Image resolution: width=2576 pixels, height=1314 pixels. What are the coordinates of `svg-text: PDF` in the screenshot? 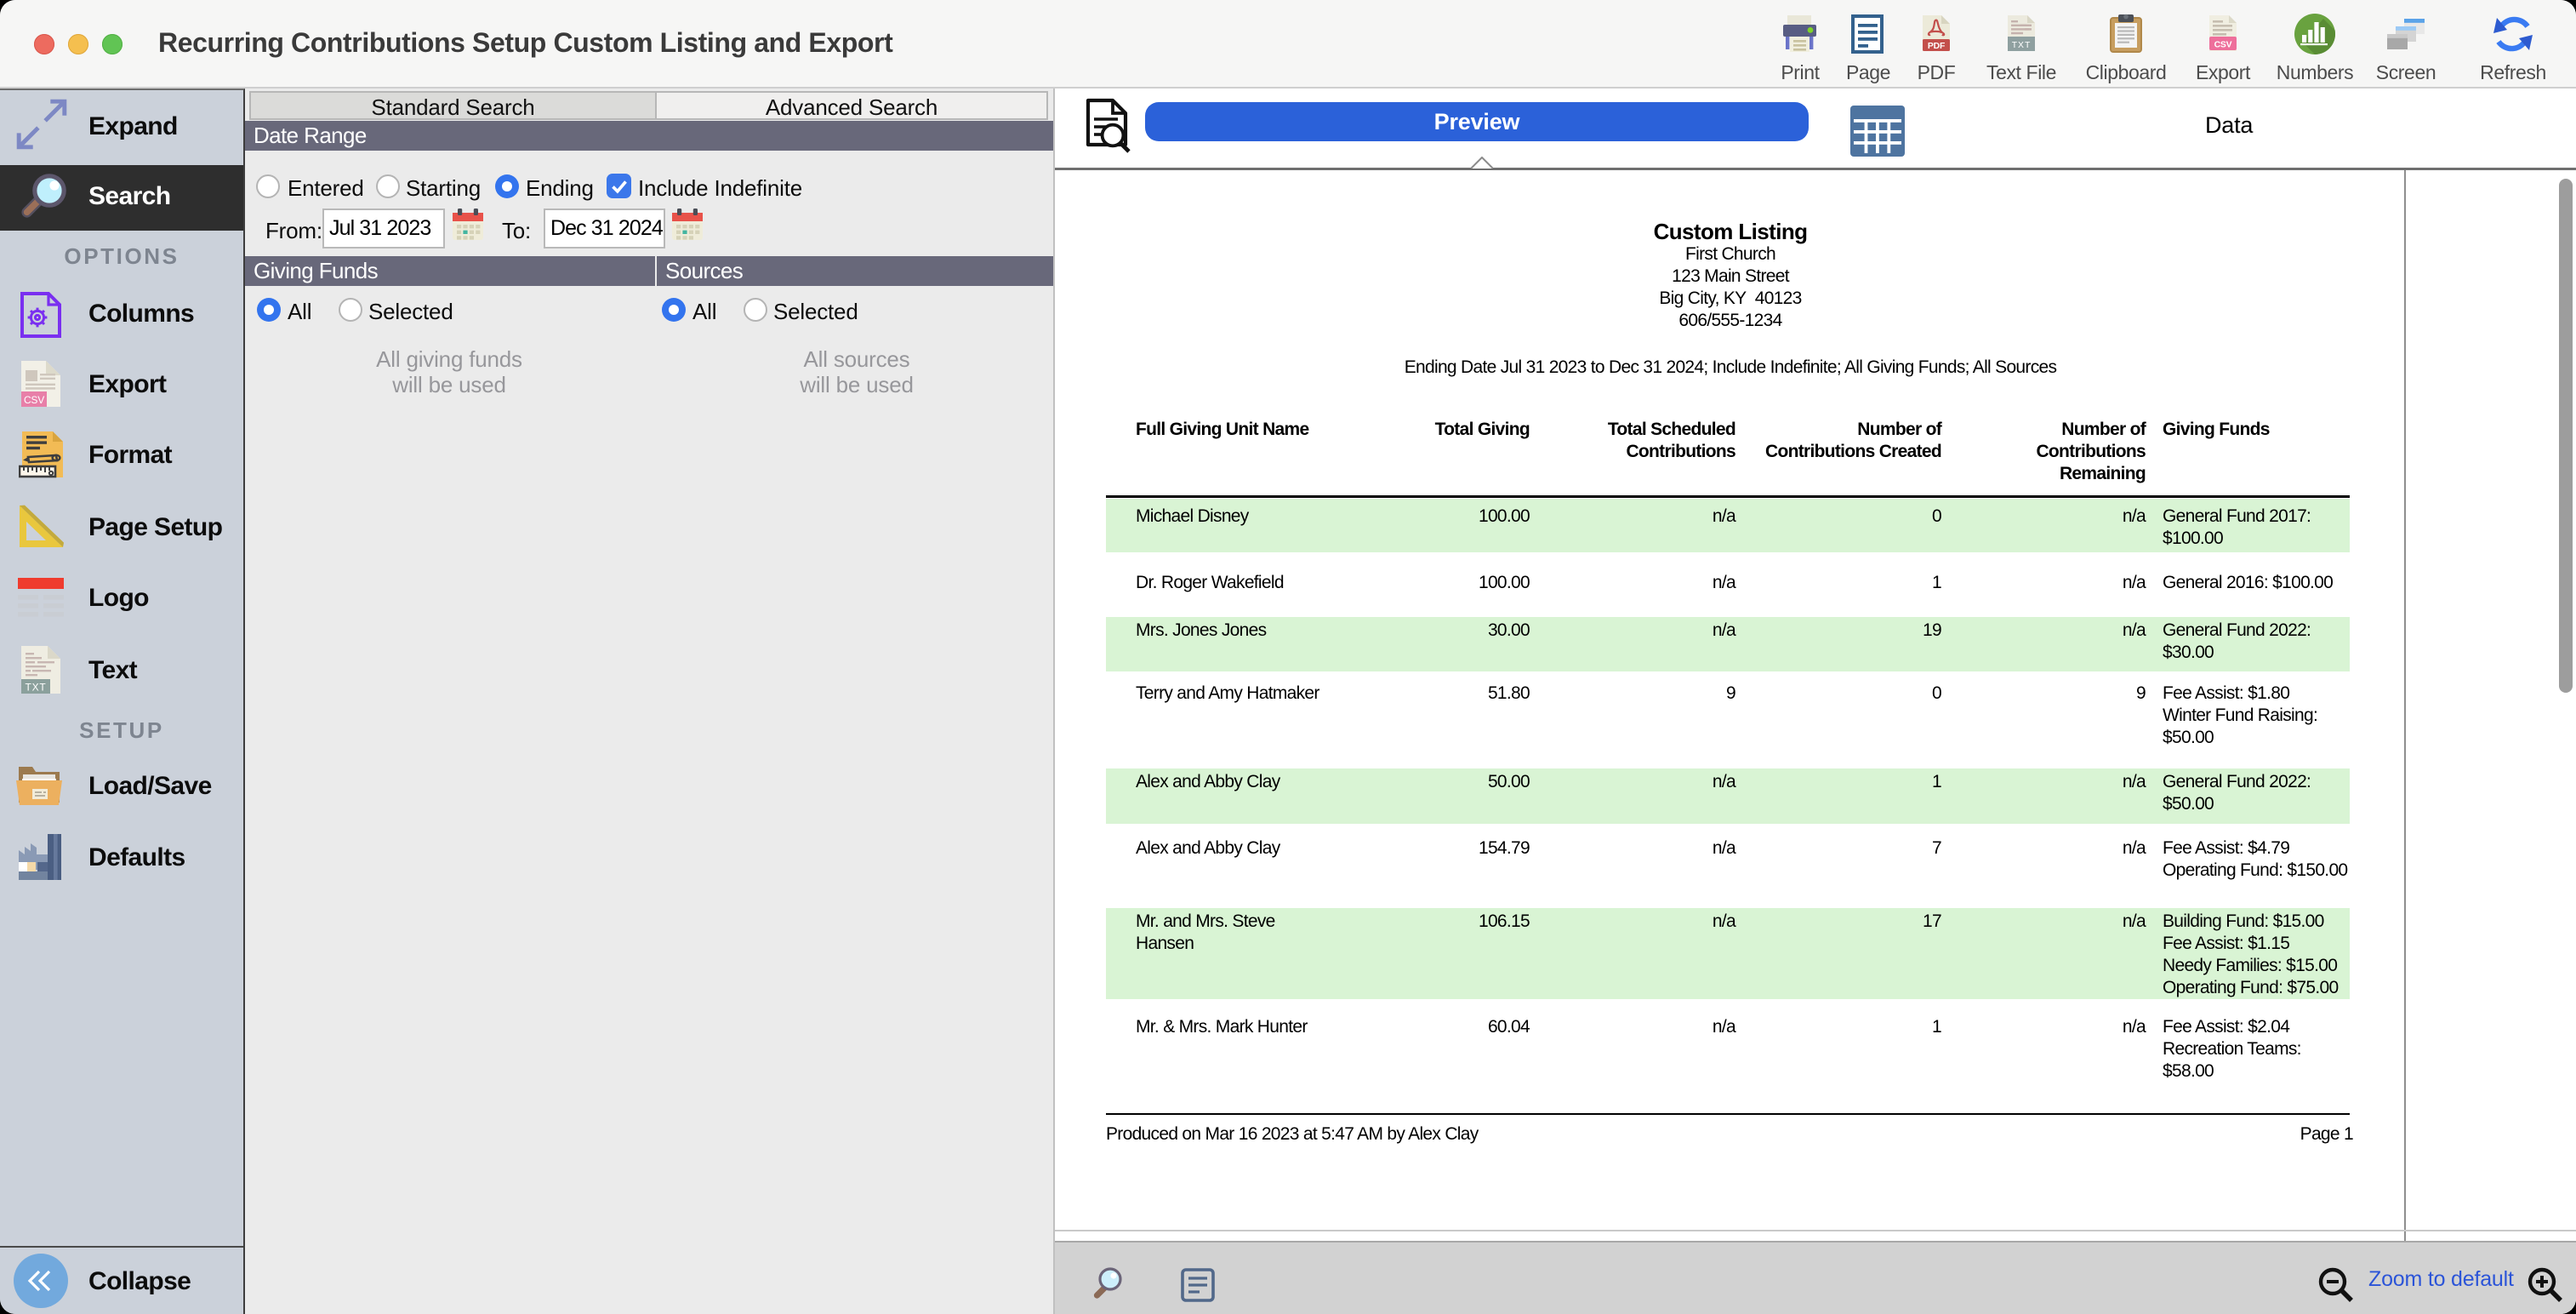 It's located at (1936, 46).